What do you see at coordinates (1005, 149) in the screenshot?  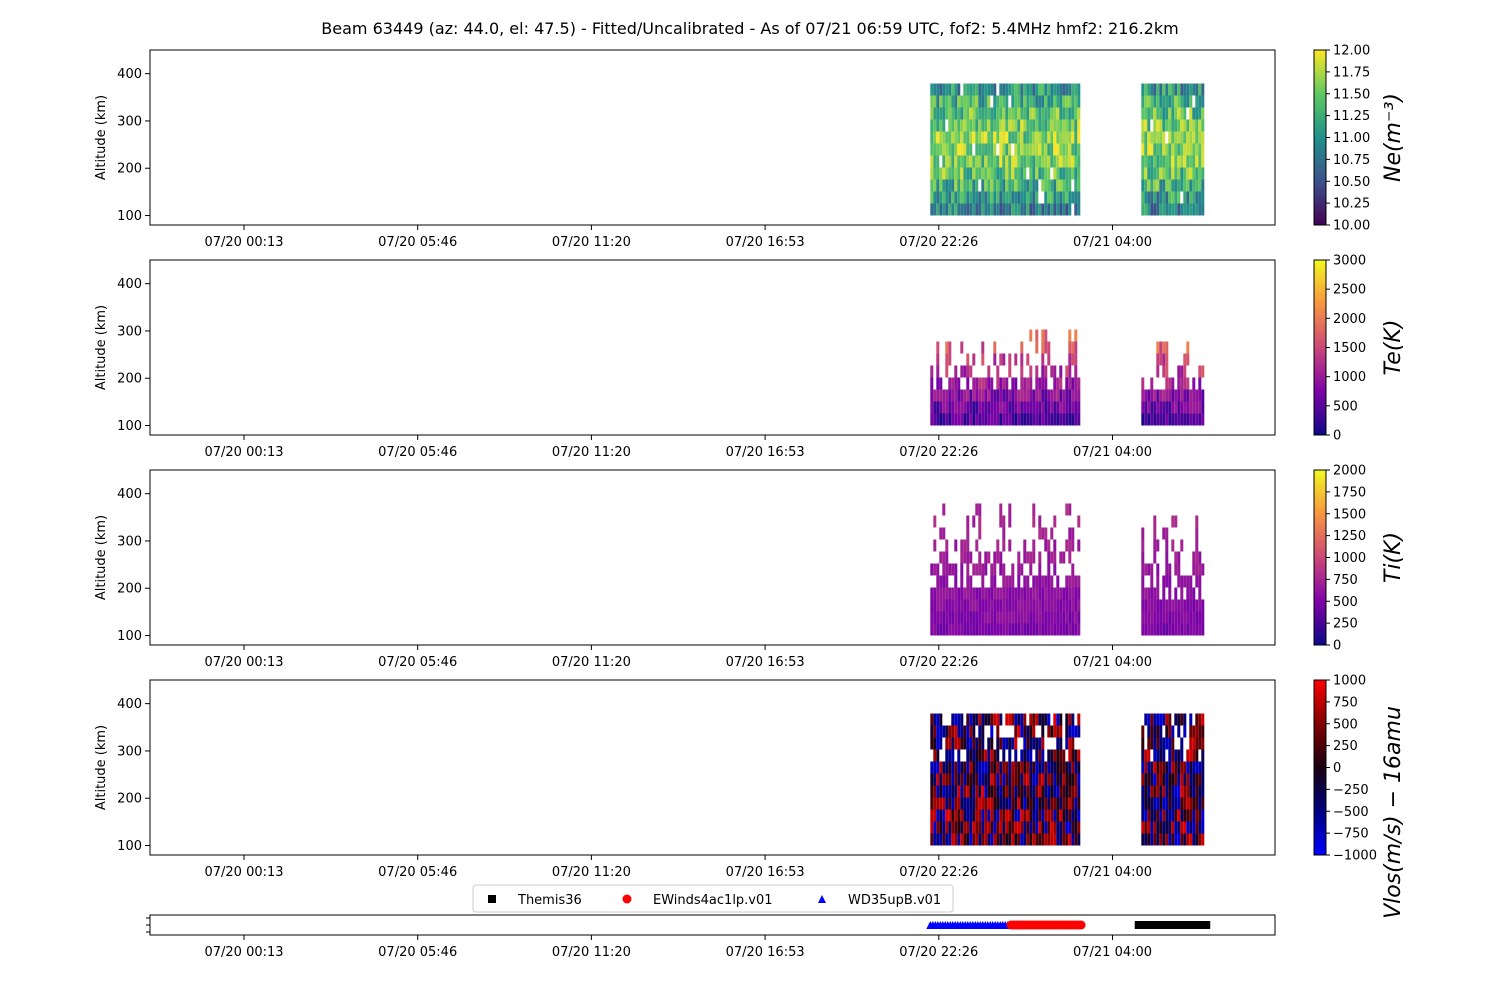 I see `data-block` at bounding box center [1005, 149].